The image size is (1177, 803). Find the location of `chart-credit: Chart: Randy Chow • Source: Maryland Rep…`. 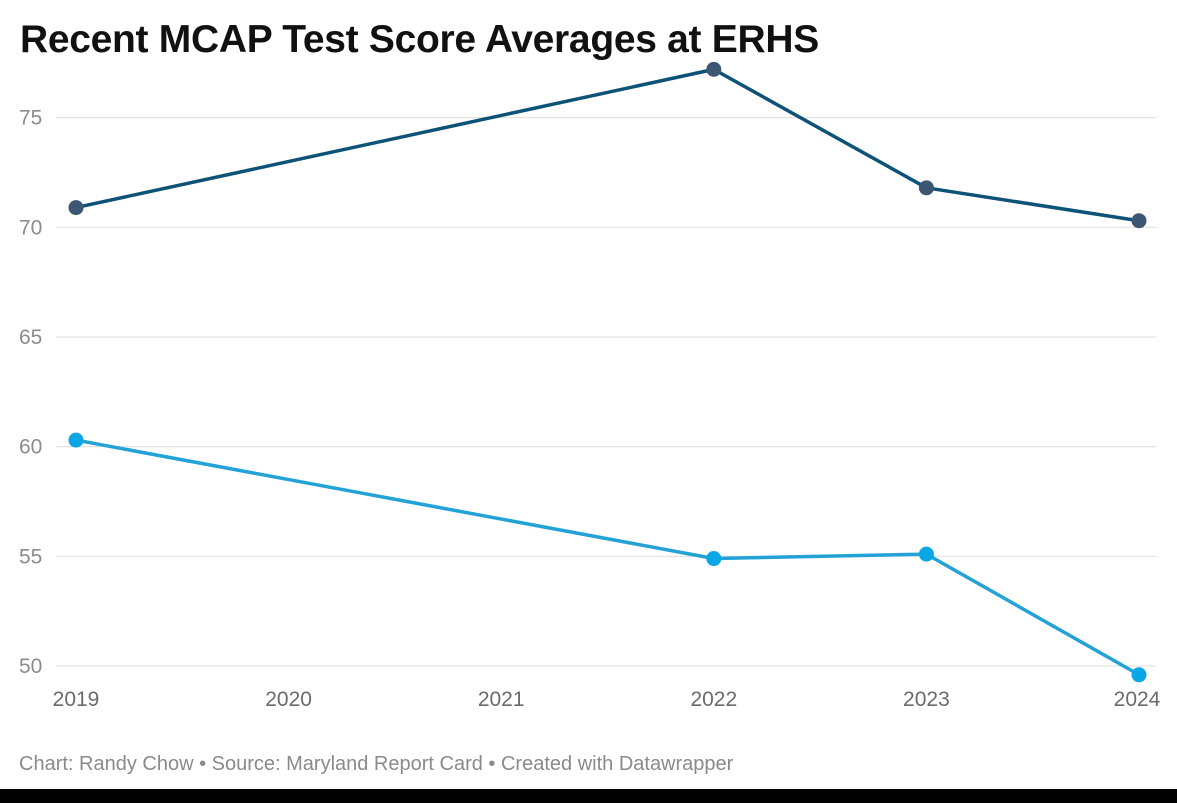

chart-credit: Chart: Randy Chow • Source: Maryland Rep… is located at coordinates (376, 764).